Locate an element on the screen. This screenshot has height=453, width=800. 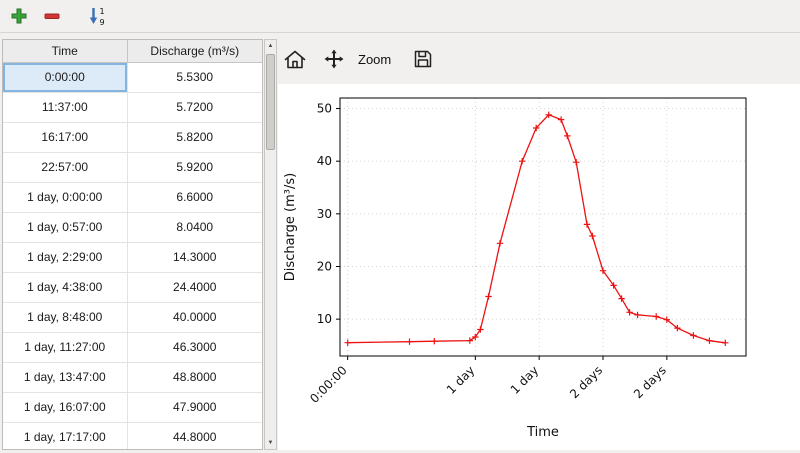
x-axis-label: Time is located at coordinates (542, 432).